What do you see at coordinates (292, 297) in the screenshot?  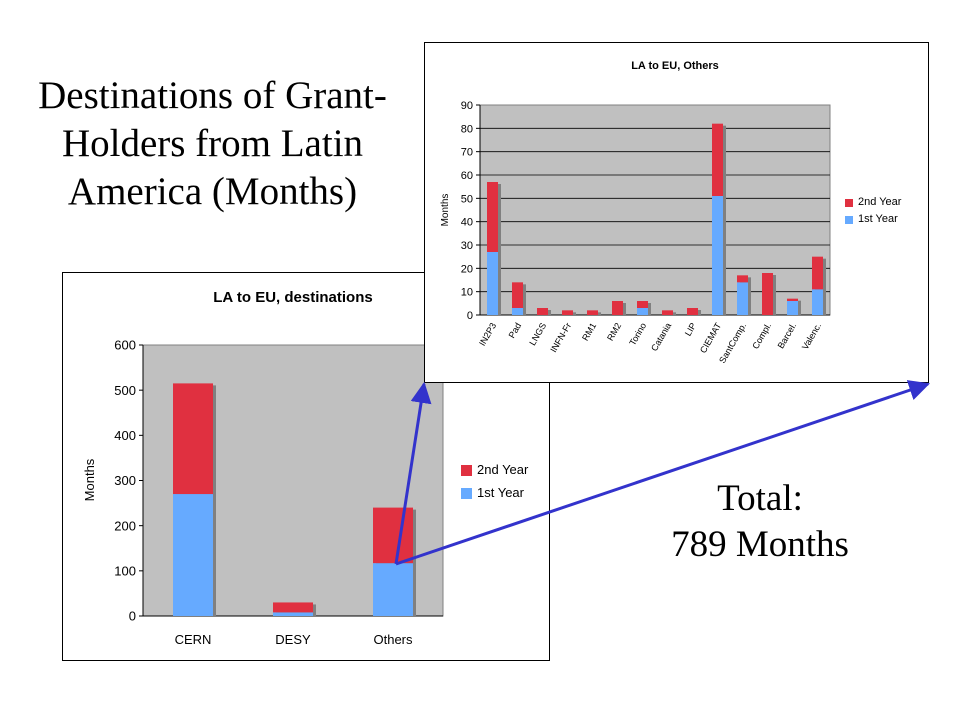 I see `chart-title: LA to EU, destinations` at bounding box center [292, 297].